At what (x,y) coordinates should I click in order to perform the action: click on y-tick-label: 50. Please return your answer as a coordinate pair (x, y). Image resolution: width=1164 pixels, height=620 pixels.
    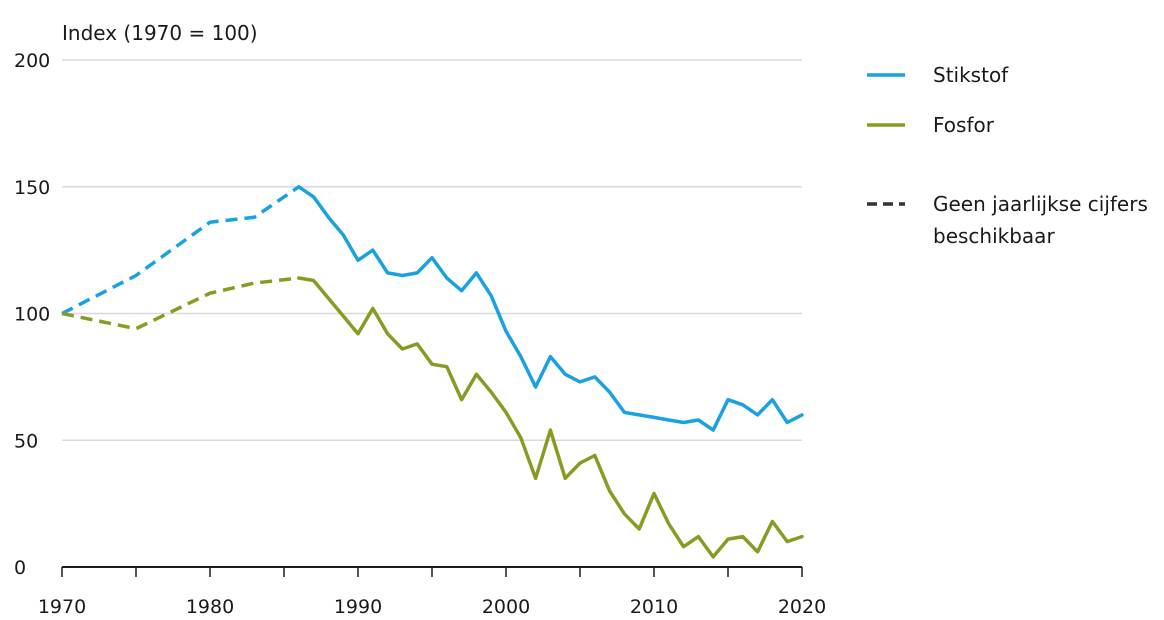
    Looking at the image, I should click on (26, 441).